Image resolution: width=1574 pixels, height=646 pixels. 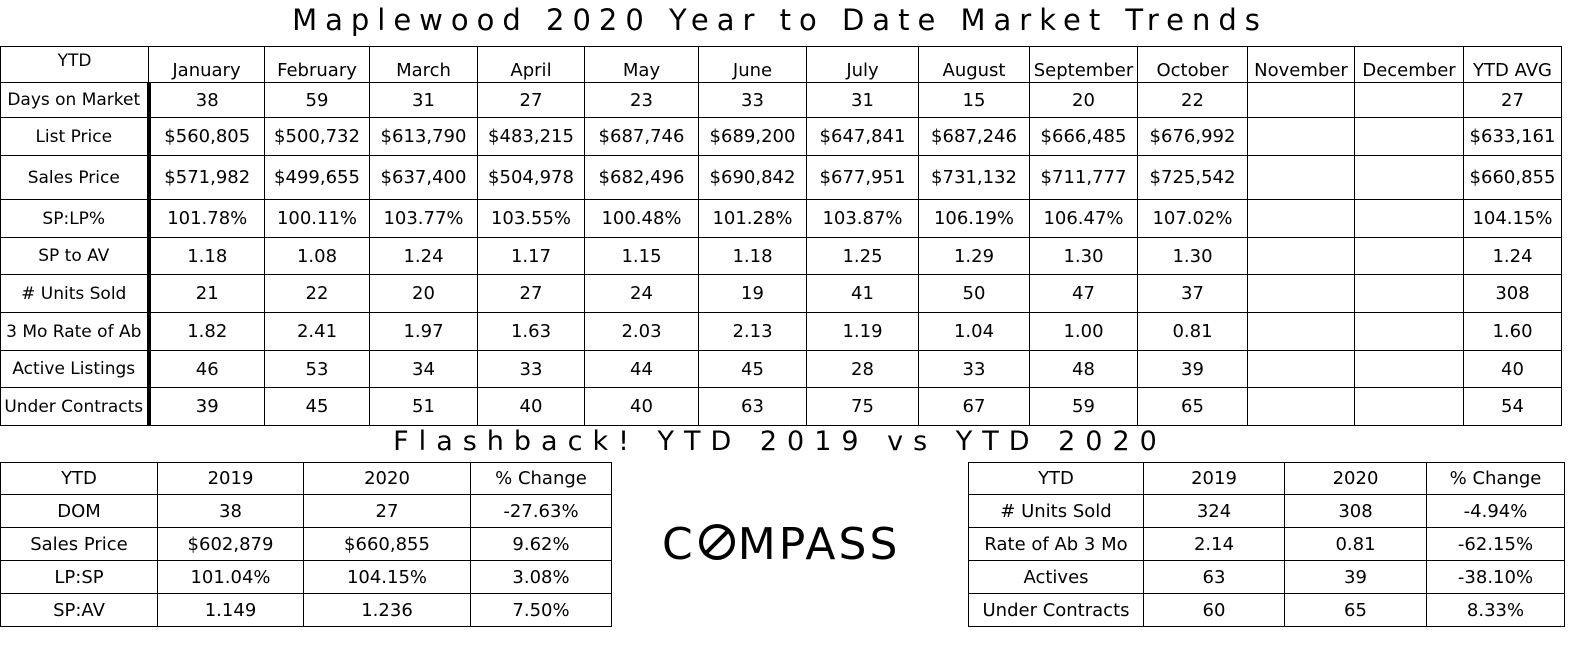 I want to click on table-cell: 1.25, so click(x=862, y=256).